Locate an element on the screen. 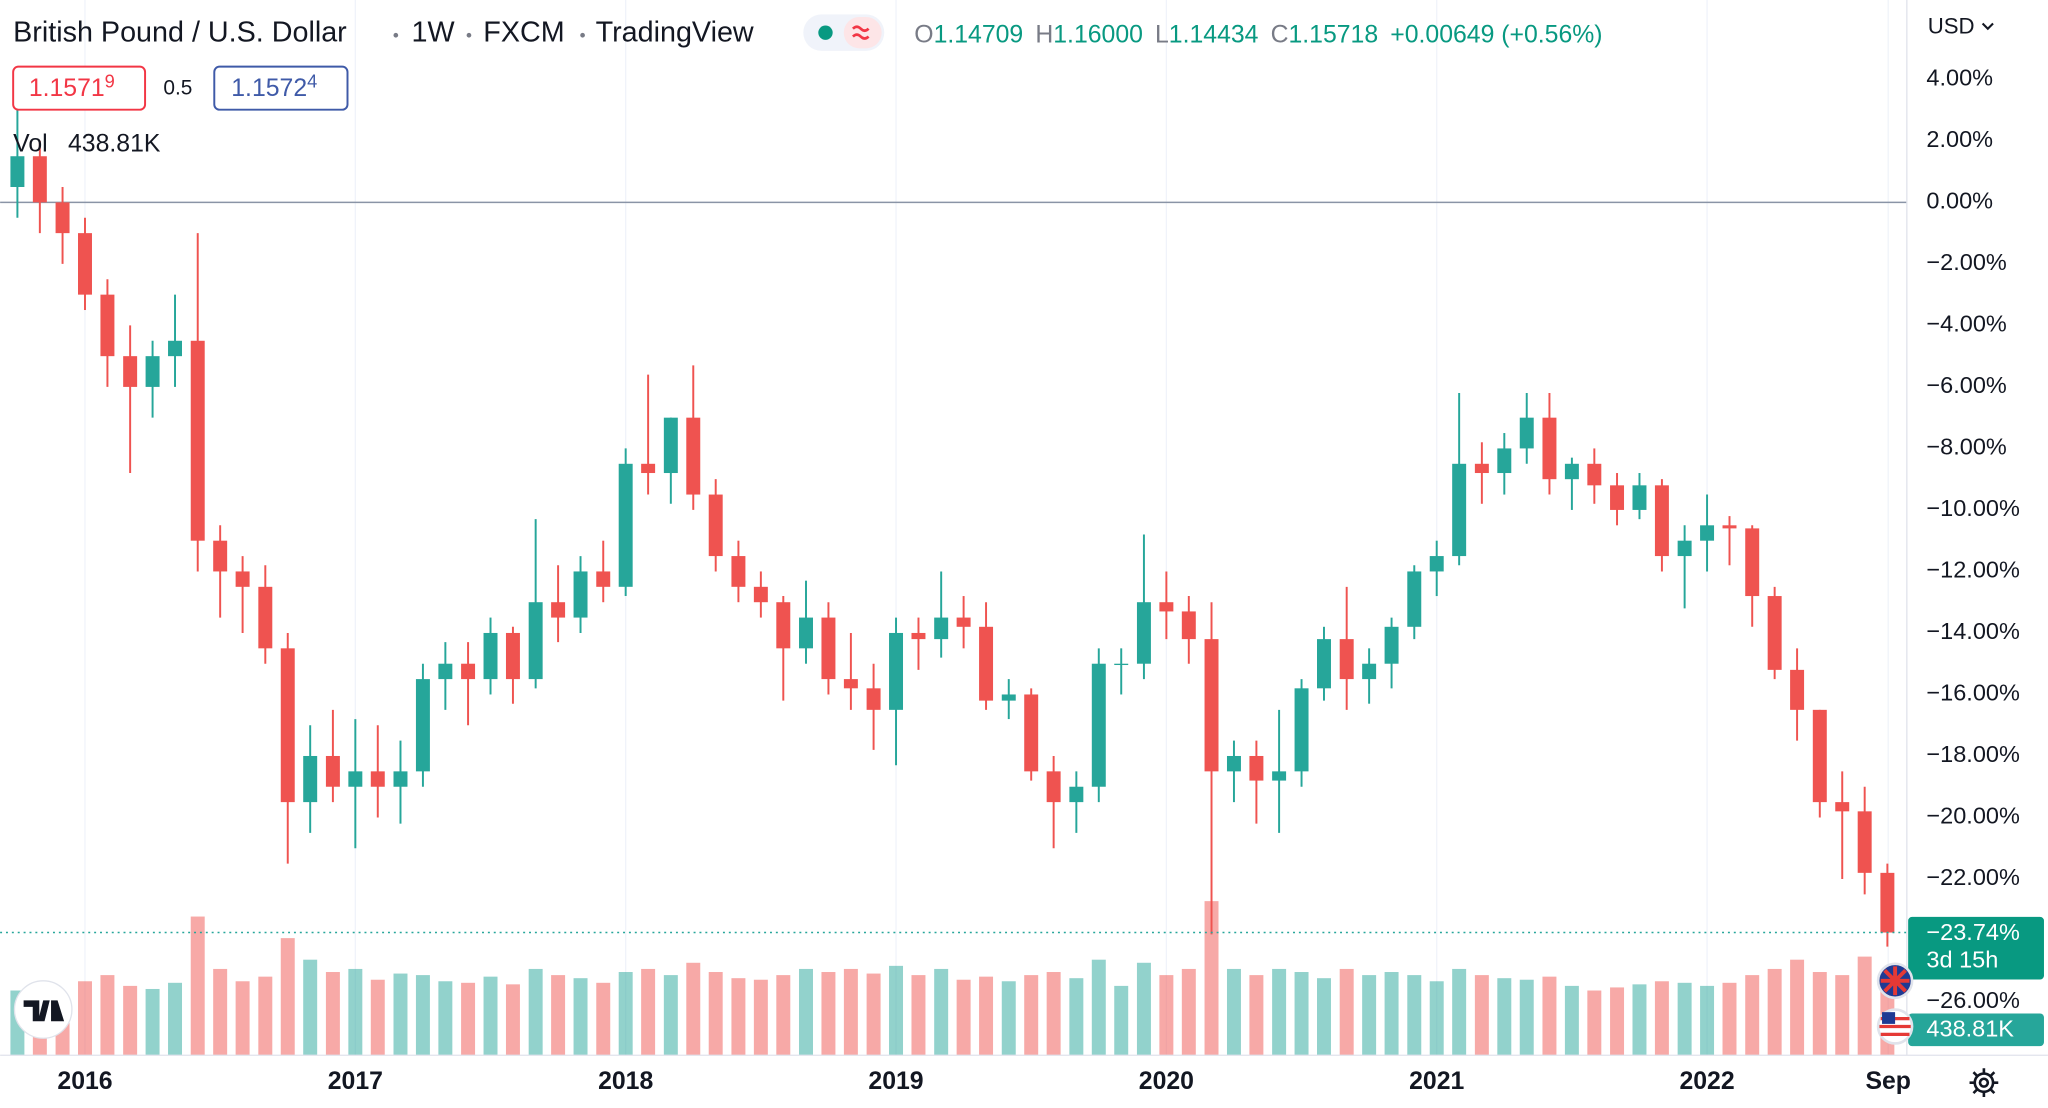 Image resolution: width=2048 pixels, height=1108 pixels. buy-button is located at coordinates (281, 88).